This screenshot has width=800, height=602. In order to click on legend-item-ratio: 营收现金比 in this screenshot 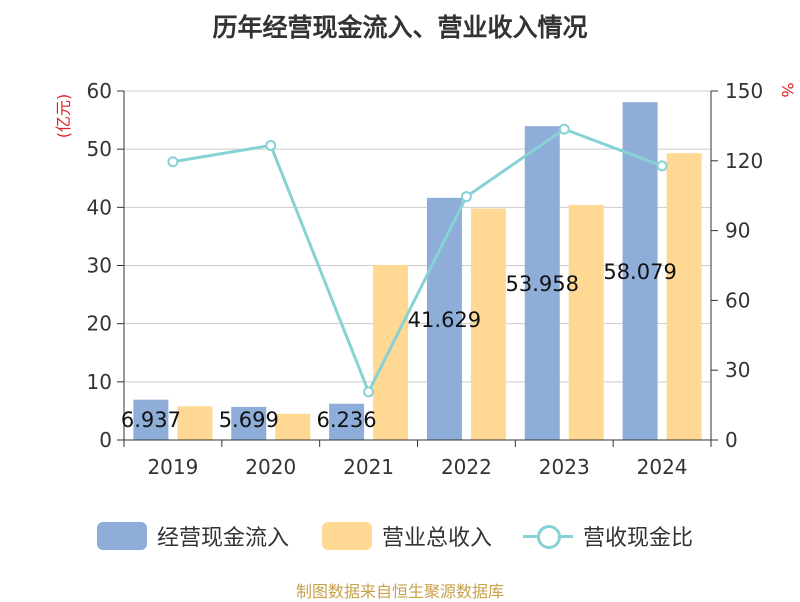, I will do `click(608, 536)`.